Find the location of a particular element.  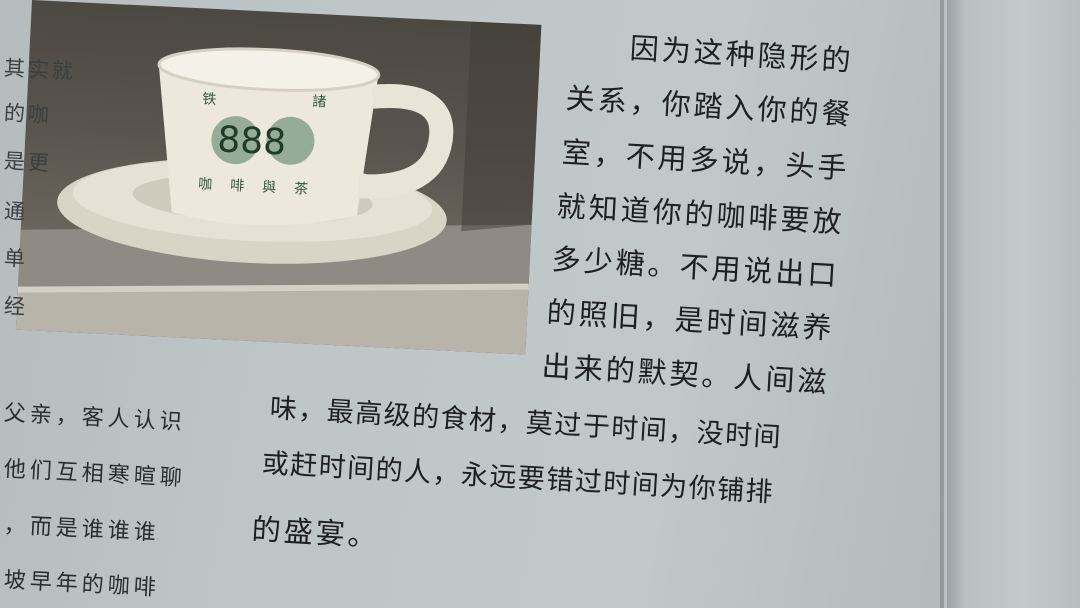

main-text-line-3: 室，不用多说，头手 is located at coordinates (705, 160).